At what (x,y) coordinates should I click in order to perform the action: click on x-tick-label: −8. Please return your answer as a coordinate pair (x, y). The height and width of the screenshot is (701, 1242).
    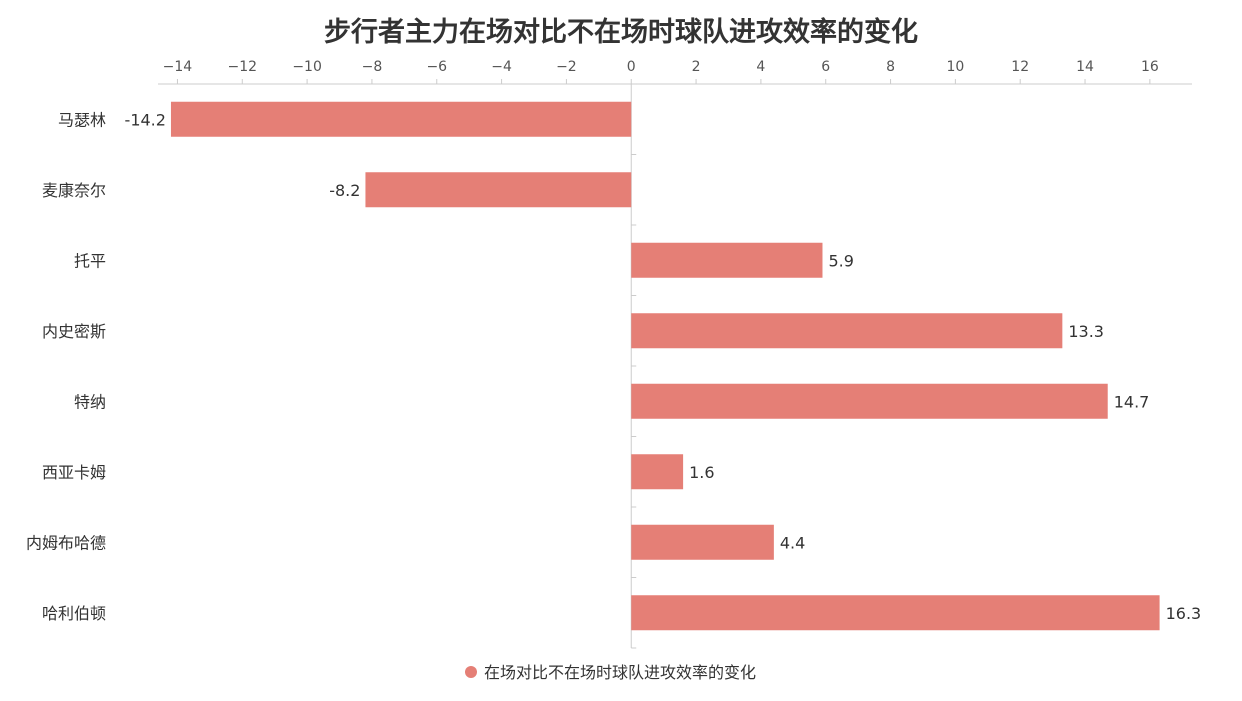
    Looking at the image, I should click on (372, 67).